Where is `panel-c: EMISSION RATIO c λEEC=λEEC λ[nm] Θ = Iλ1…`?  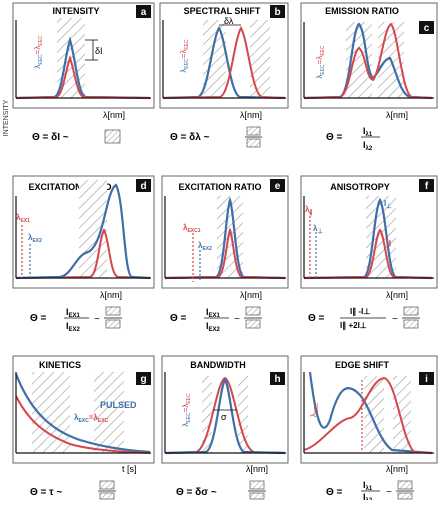 panel-c: EMISSION RATIO c λEEC=λEEC λ[nm] Θ = Iλ1… is located at coordinates (369, 77).